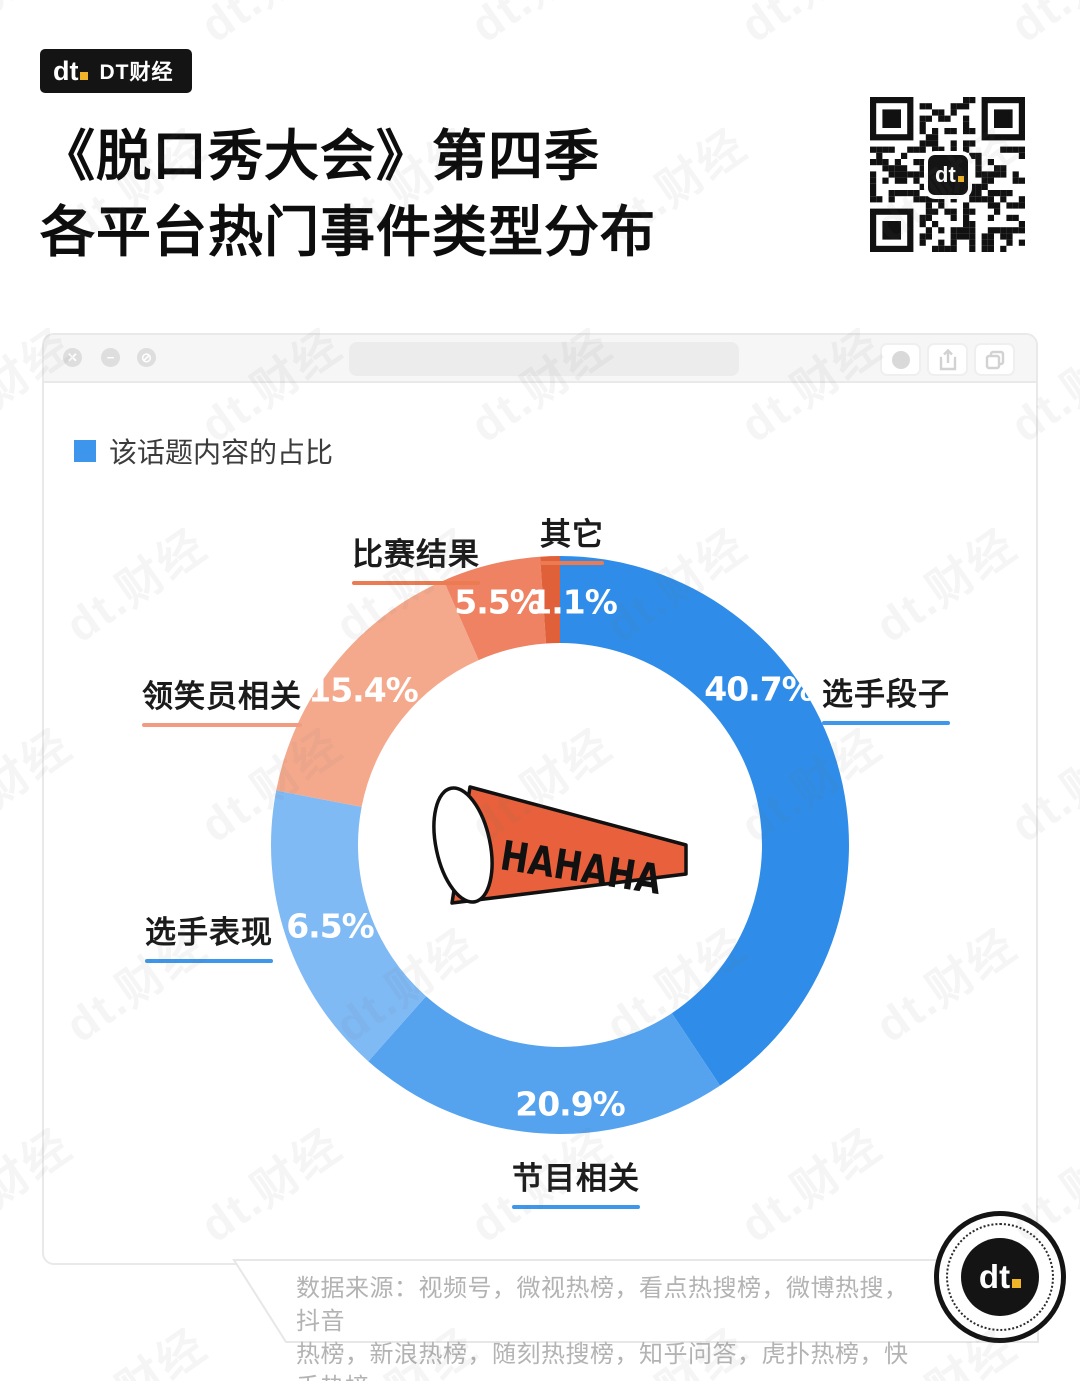 The height and width of the screenshot is (1381, 1080). I want to click on record-dot-button, so click(900, 359).